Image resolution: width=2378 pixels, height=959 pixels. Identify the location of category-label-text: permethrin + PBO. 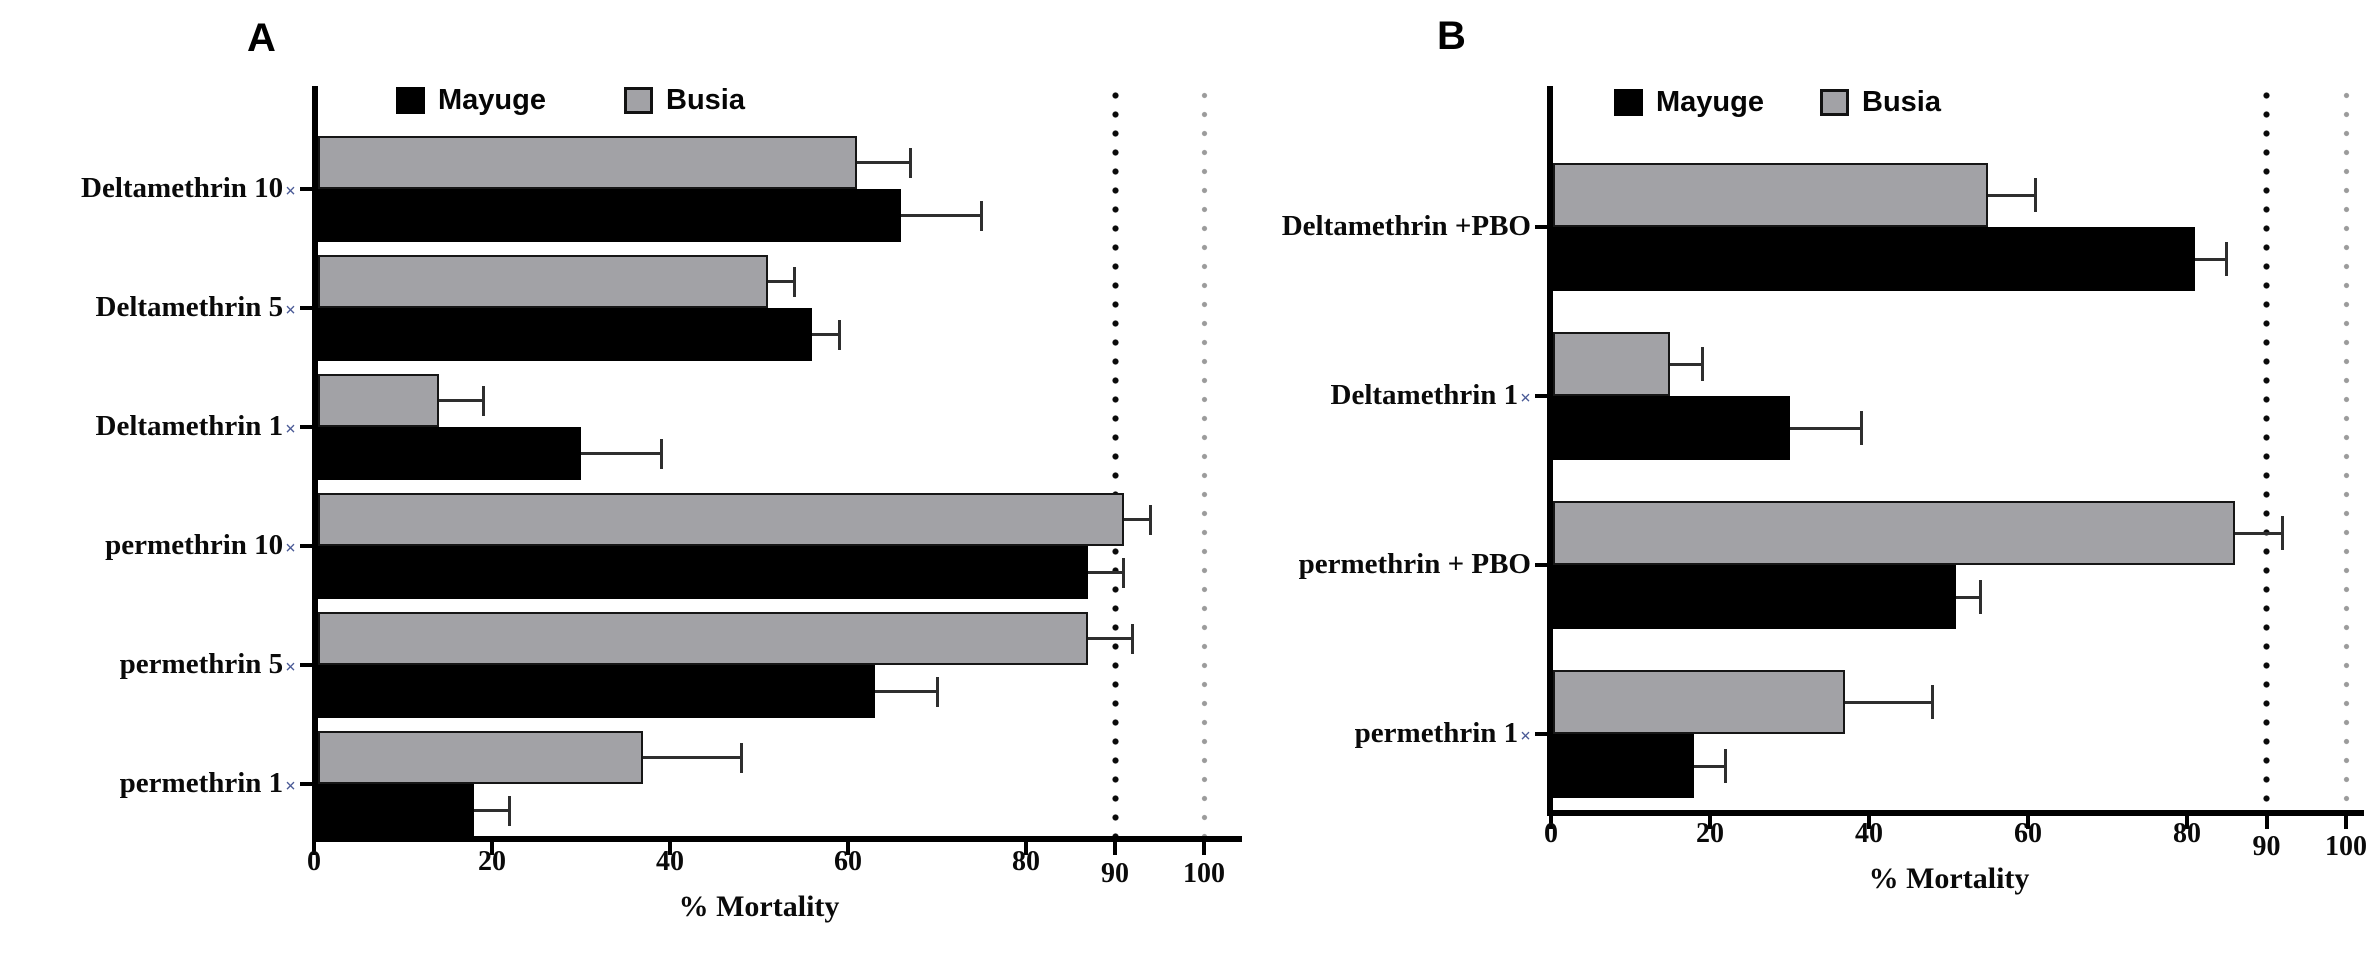
(1414, 564).